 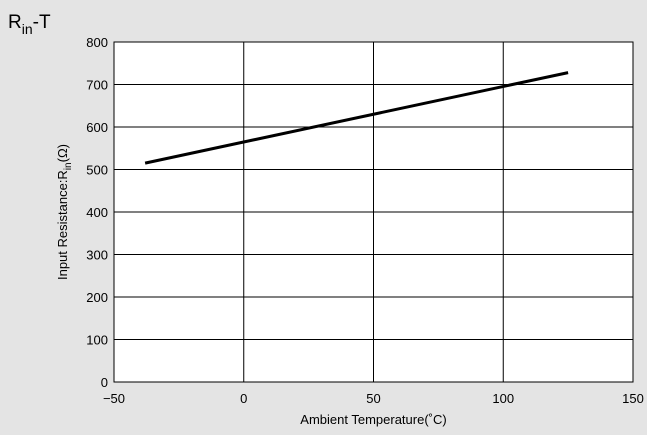 I want to click on y-tick-label: 400, so click(x=97, y=212).